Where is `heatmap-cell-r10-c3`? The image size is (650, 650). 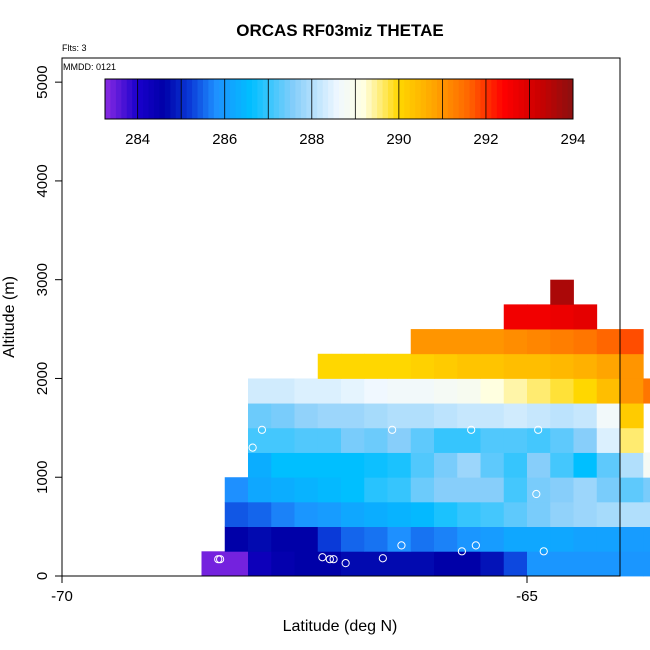
heatmap-cell-r10-c3 is located at coordinates (585, 317).